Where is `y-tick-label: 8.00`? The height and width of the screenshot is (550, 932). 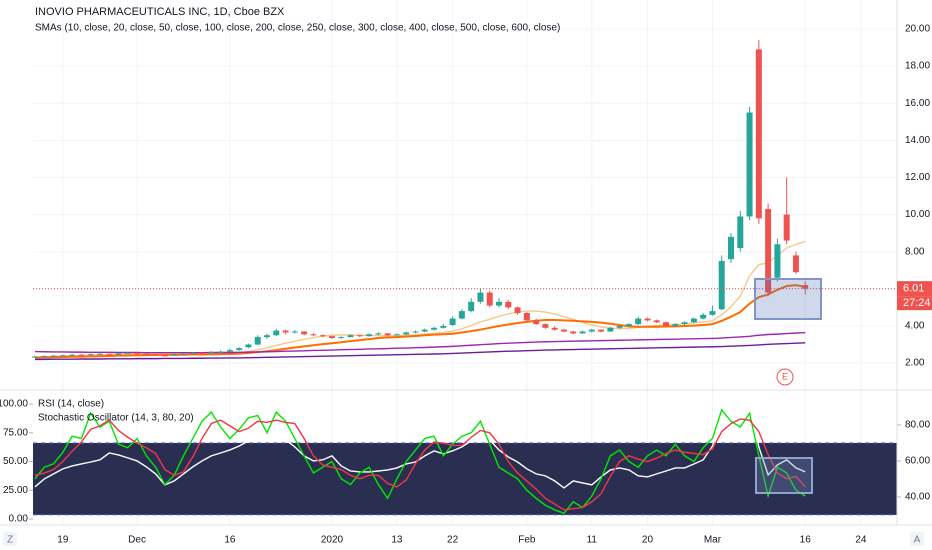
y-tick-label: 8.00 is located at coordinates (915, 251).